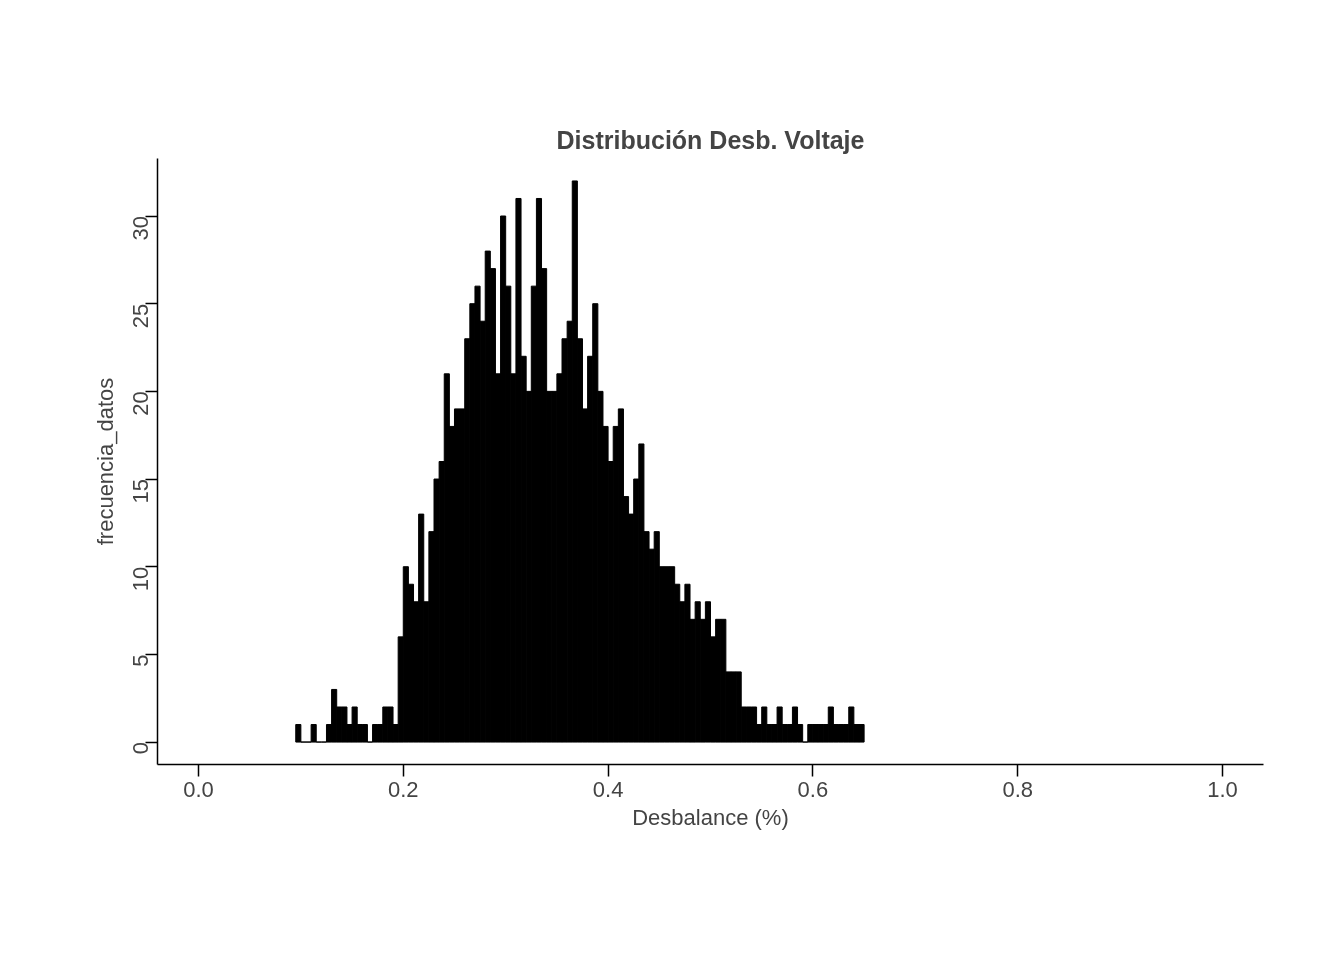 This screenshot has height=960, width=1344. I want to click on y-tick-label: 20, so click(140, 403).